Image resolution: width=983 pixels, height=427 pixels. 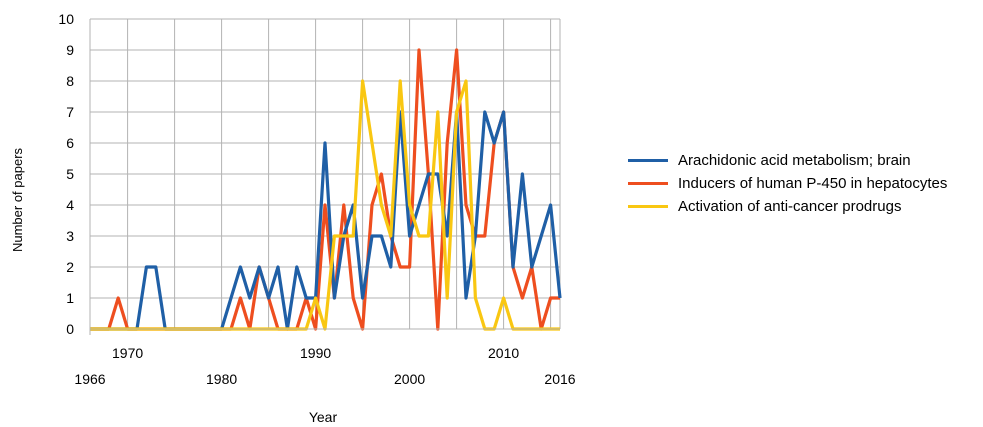 What do you see at coordinates (559, 379) in the screenshot?
I see `x-tick-label: 2016` at bounding box center [559, 379].